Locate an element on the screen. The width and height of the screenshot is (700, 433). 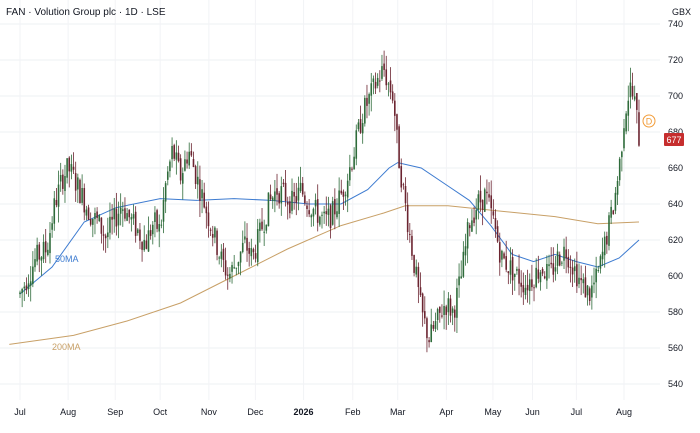
x-tick-label: Jul is located at coordinates (577, 412).